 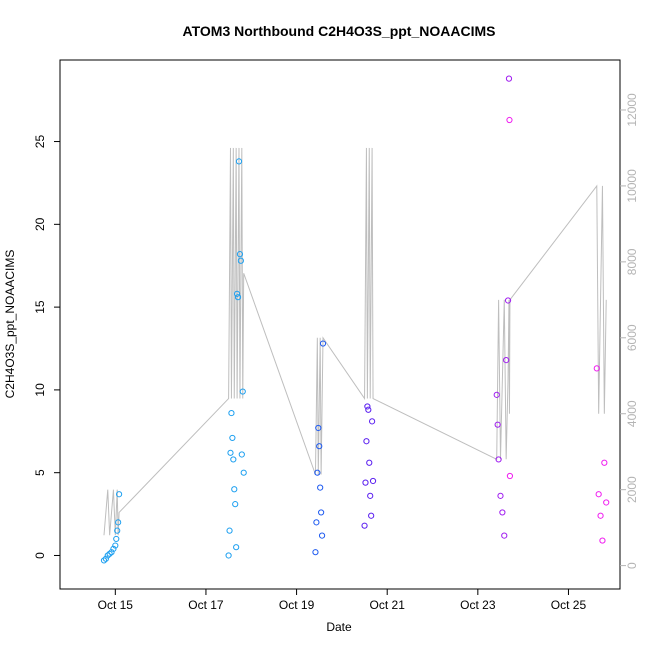 What do you see at coordinates (478, 605) in the screenshot?
I see `x-tick-label: Oct 23` at bounding box center [478, 605].